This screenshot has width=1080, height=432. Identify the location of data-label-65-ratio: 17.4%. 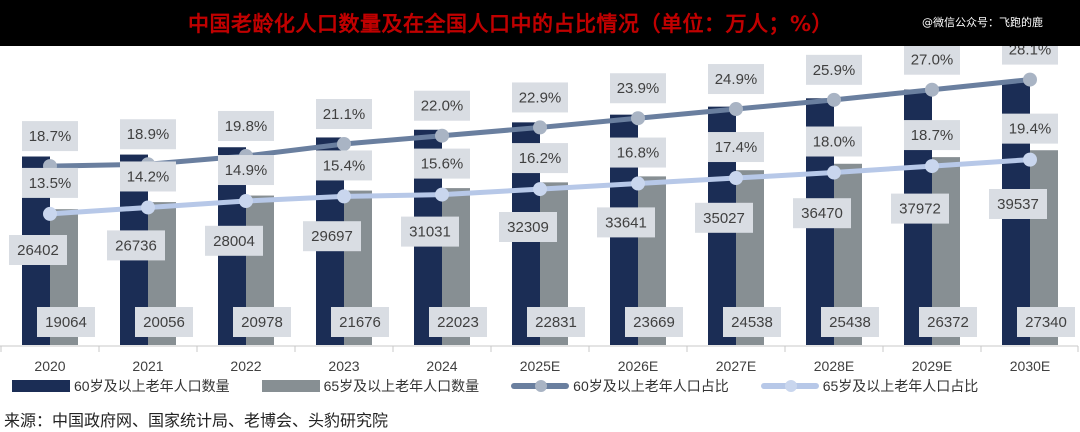
(736, 147).